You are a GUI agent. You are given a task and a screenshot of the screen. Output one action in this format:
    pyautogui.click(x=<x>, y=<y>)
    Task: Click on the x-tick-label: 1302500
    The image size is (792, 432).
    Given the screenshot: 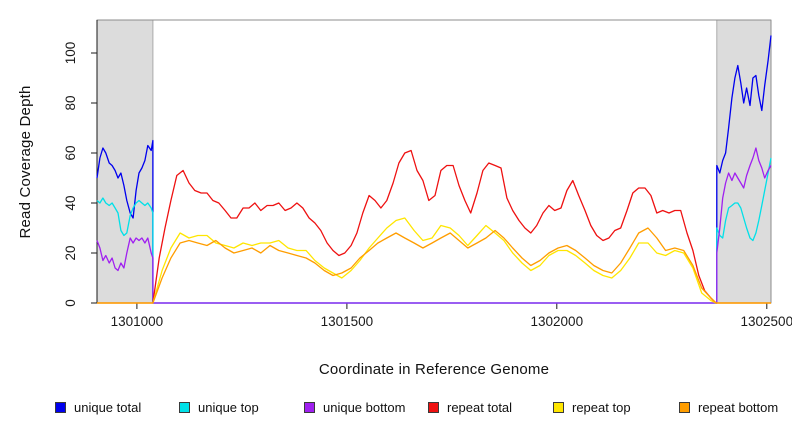 What is the action you would take?
    pyautogui.click(x=766, y=321)
    